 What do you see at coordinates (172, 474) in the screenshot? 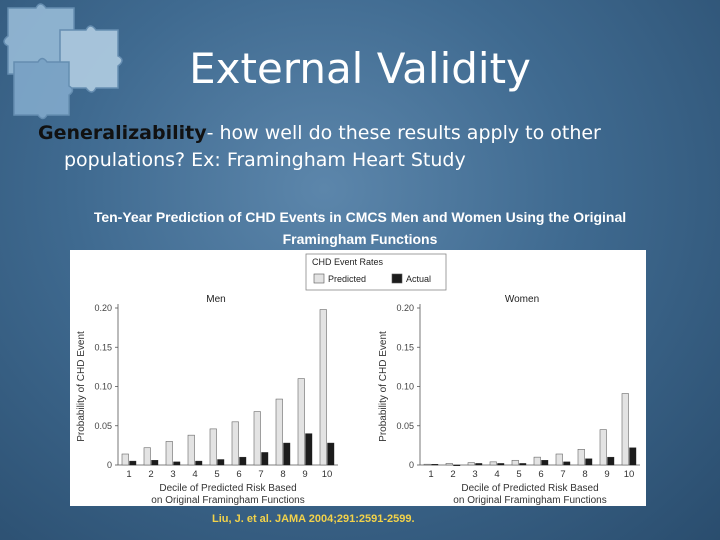
I see `chart-men-x-tick-label: 3` at bounding box center [172, 474].